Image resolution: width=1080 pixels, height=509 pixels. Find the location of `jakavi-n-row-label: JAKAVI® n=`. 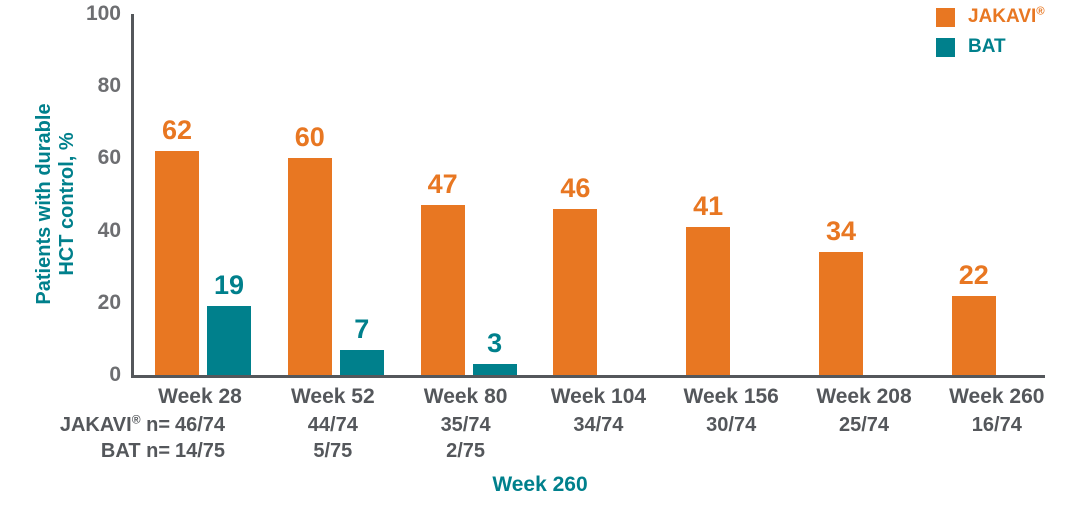

jakavi-n-row-label: JAKAVI® n= is located at coordinates (85, 424).